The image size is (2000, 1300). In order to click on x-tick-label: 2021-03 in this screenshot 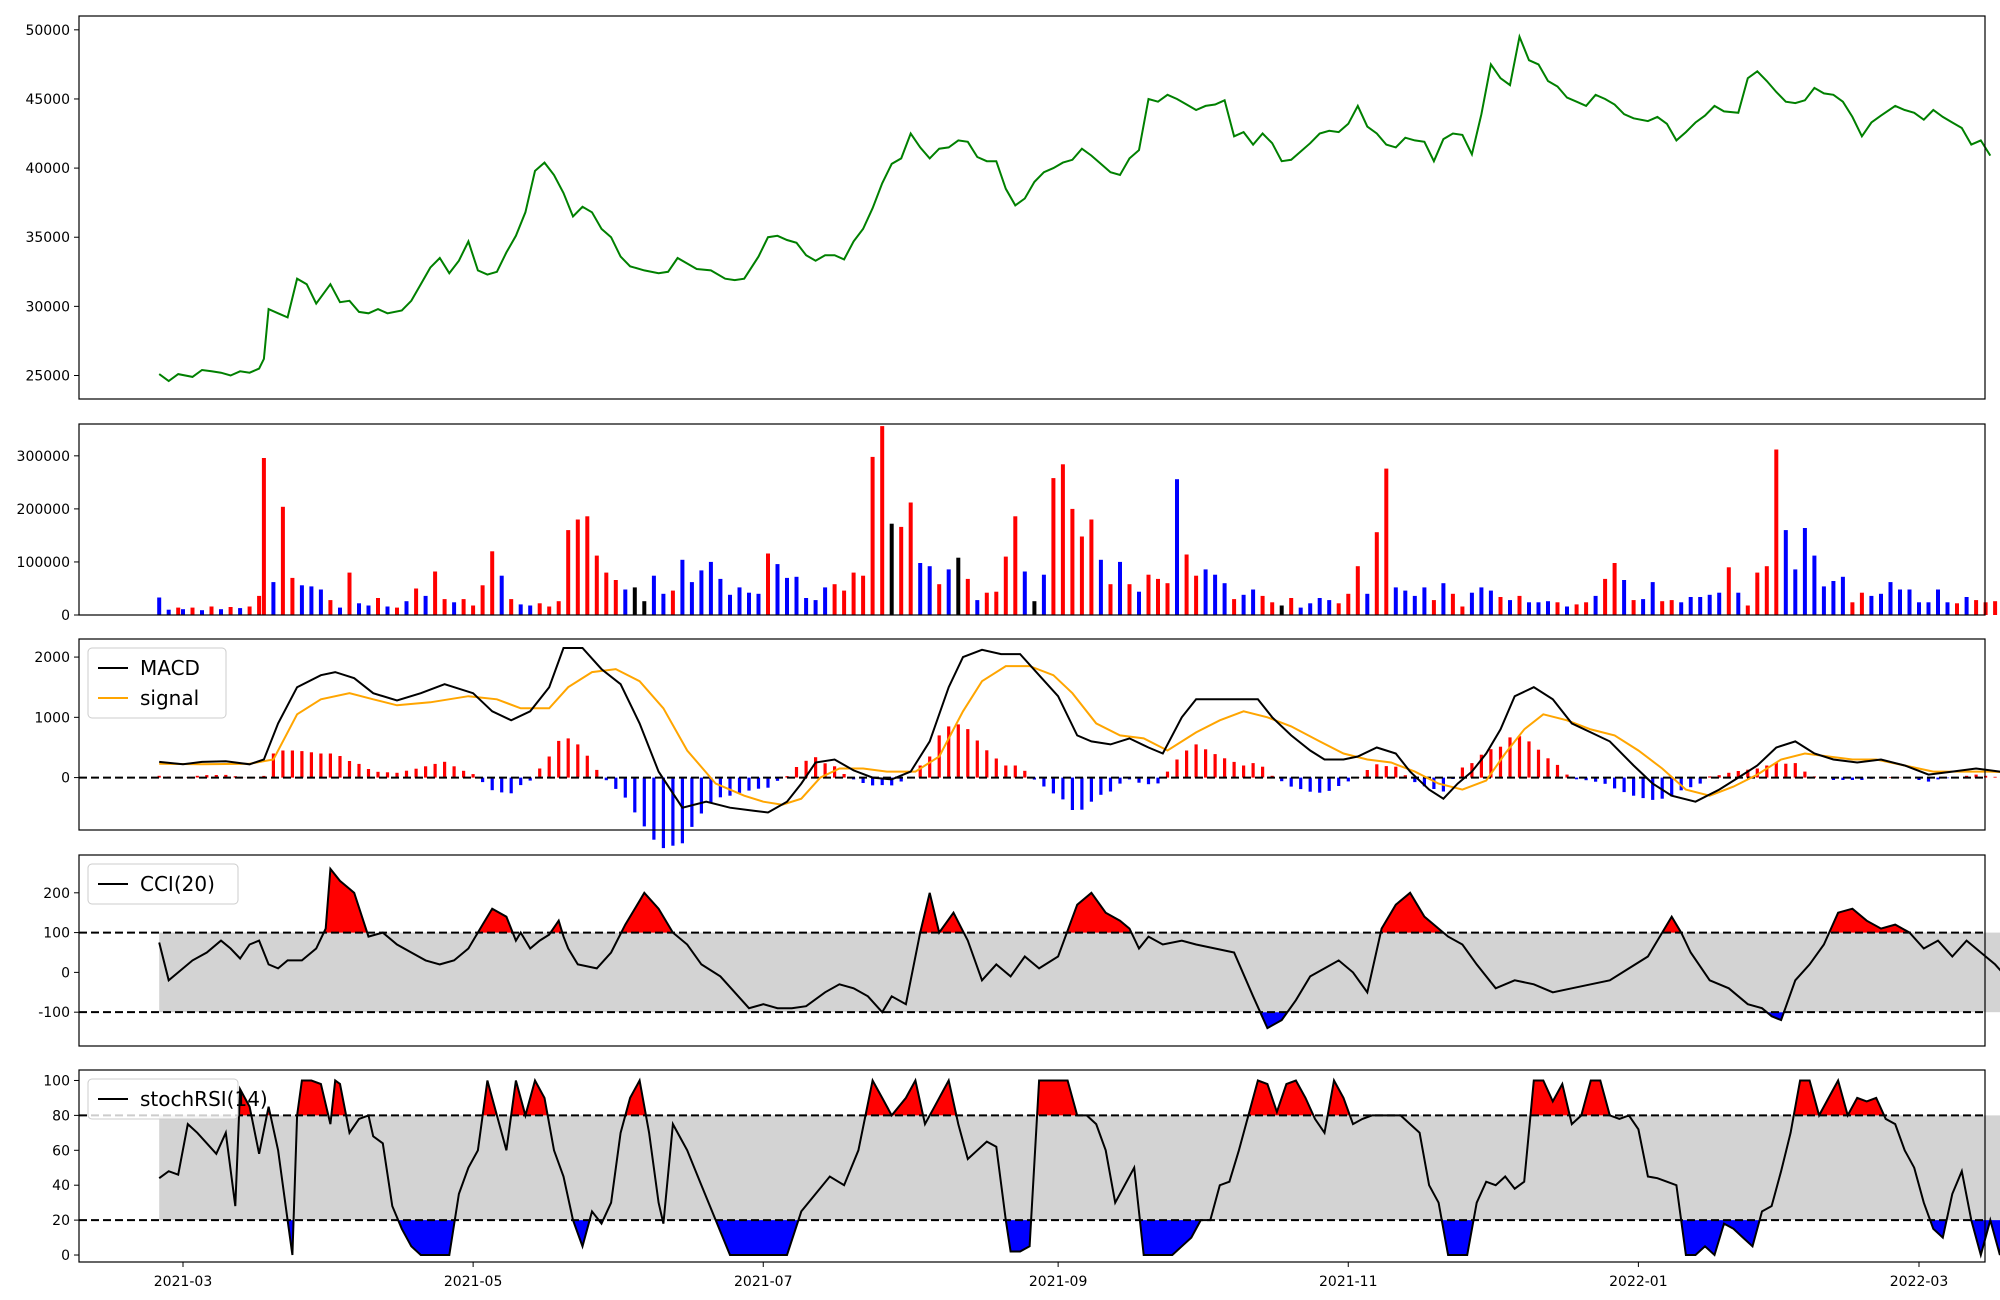, I will do `click(183, 1282)`.